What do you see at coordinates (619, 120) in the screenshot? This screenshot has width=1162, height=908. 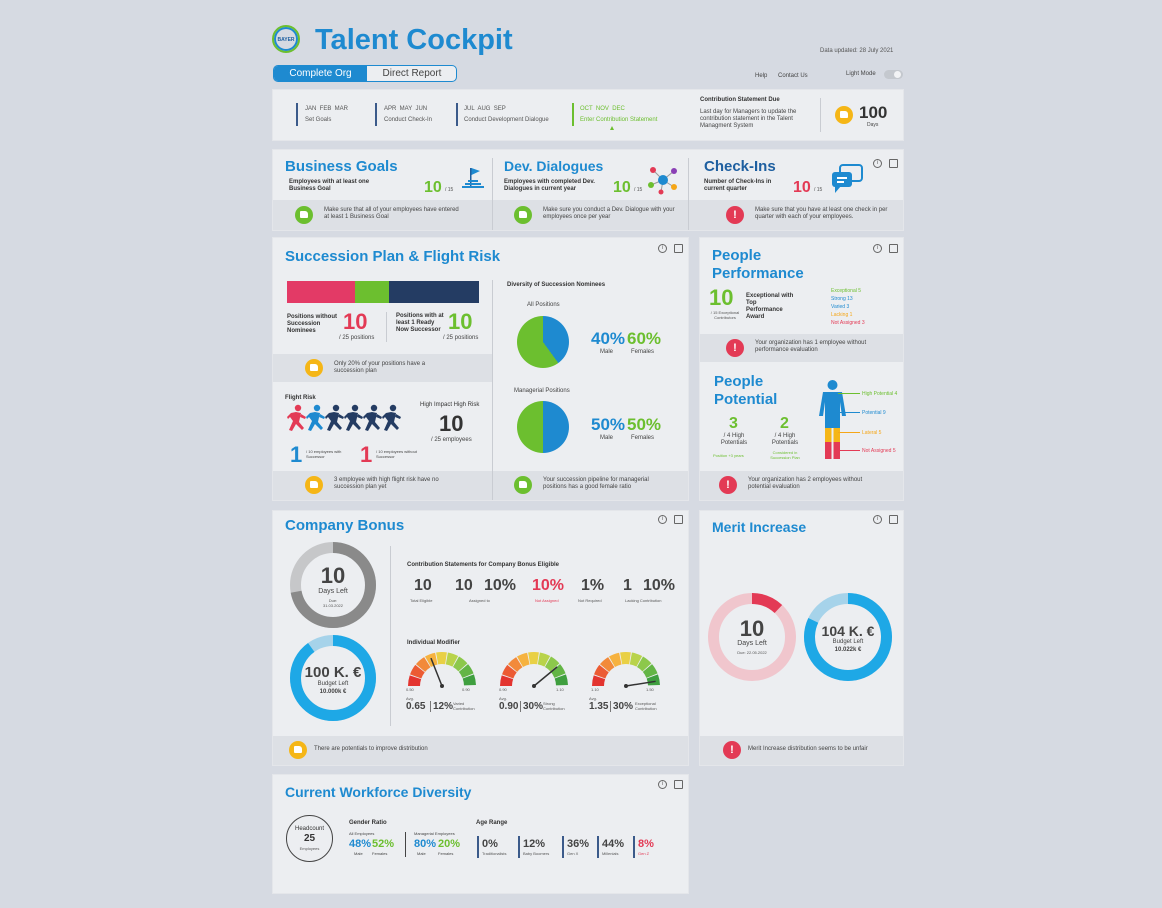 I see `q4-task: Enter Contribution Statement` at bounding box center [619, 120].